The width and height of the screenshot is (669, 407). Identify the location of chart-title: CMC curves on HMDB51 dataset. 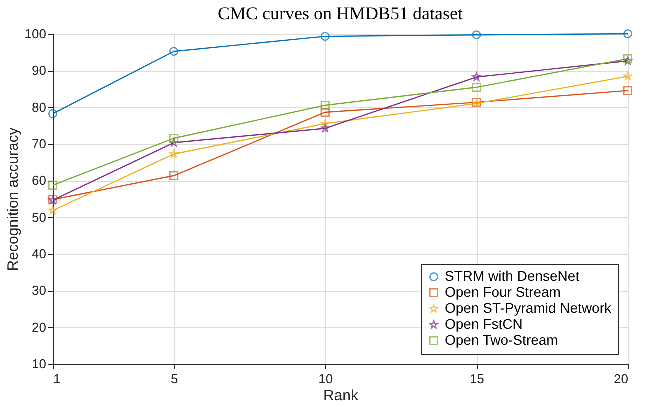
(340, 14).